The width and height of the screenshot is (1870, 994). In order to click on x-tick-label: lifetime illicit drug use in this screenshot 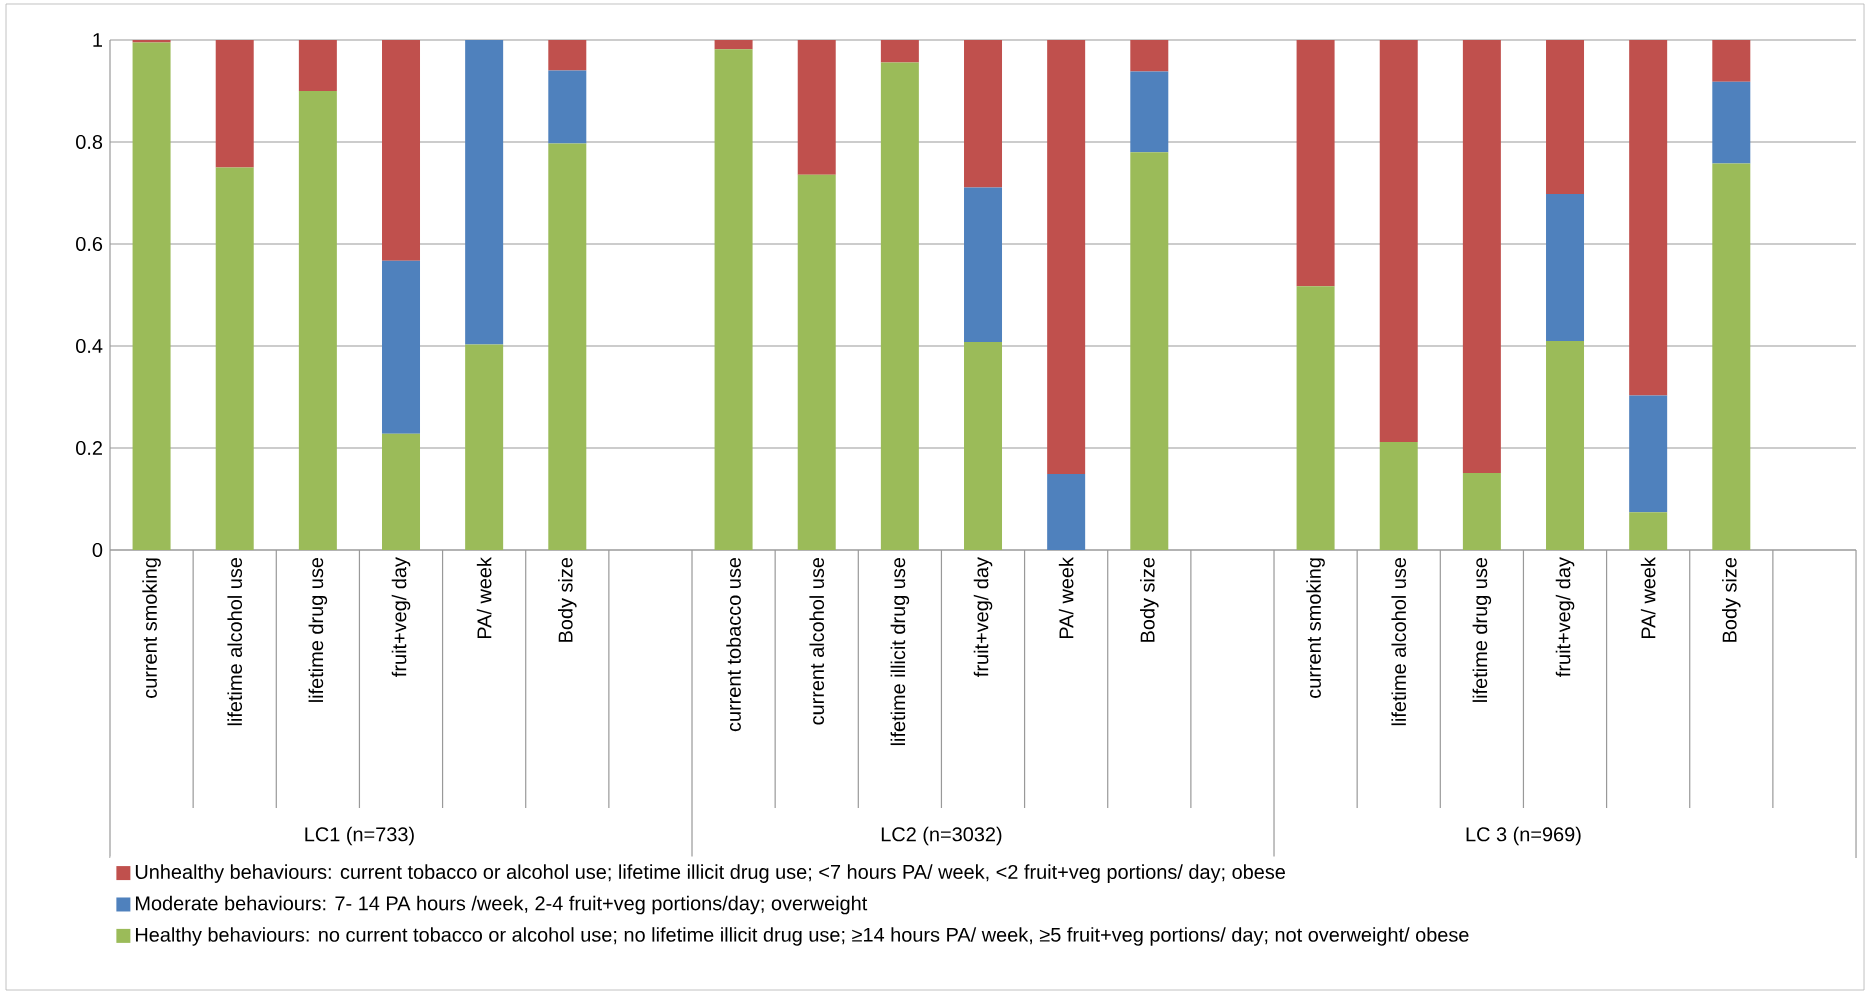, I will do `click(900, 651)`.